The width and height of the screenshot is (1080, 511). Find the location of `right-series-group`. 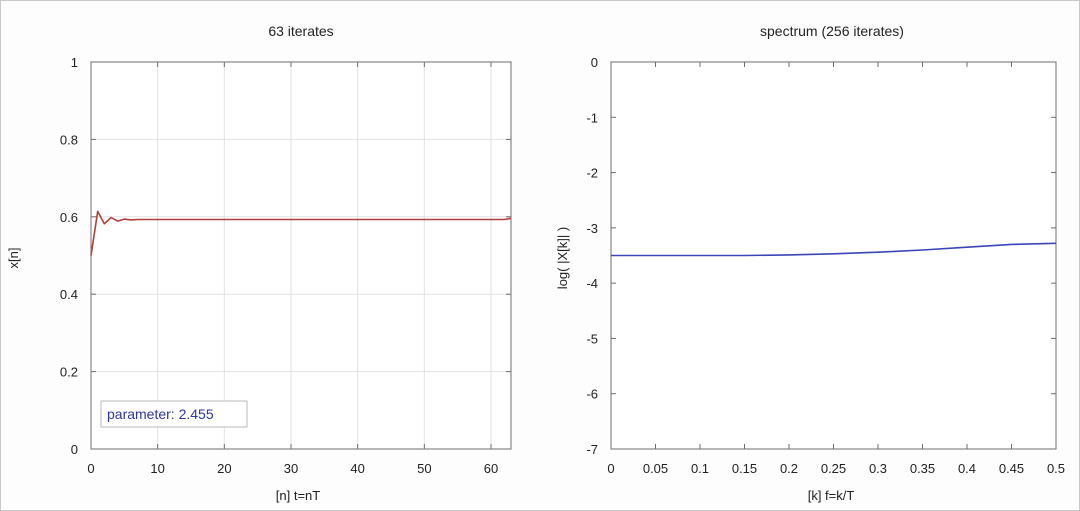

right-series-group is located at coordinates (834, 249).